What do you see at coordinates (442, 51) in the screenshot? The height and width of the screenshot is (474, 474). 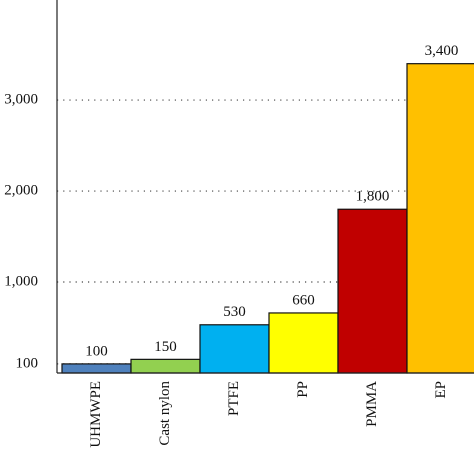 I see `value-label: 3,400` at bounding box center [442, 51].